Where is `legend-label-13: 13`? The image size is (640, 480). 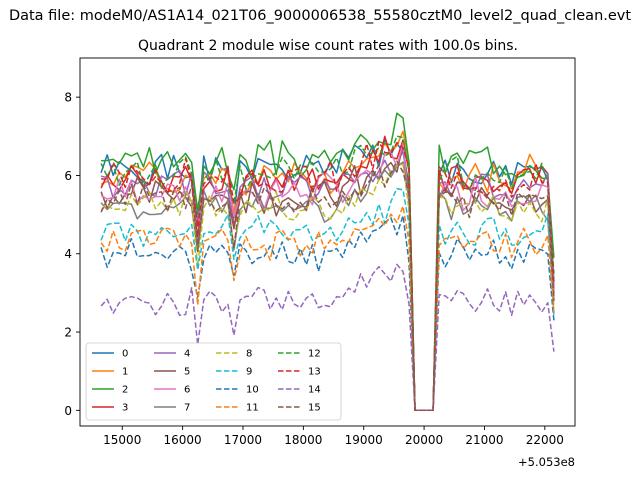 legend-label-13: 13 is located at coordinates (314, 372).